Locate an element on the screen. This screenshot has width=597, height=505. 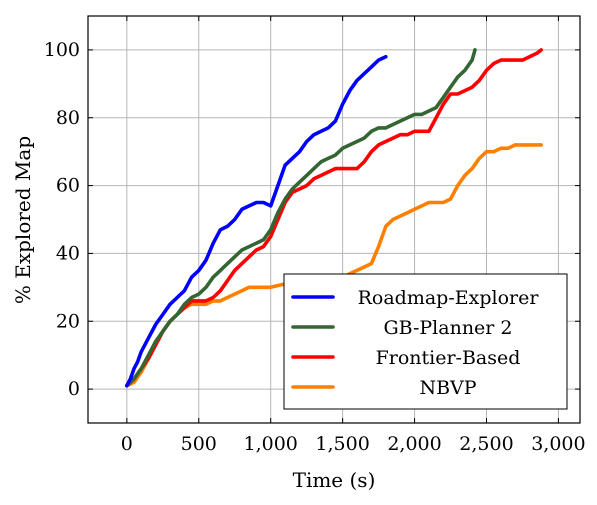
legend-label: NBVP is located at coordinates (447, 388).